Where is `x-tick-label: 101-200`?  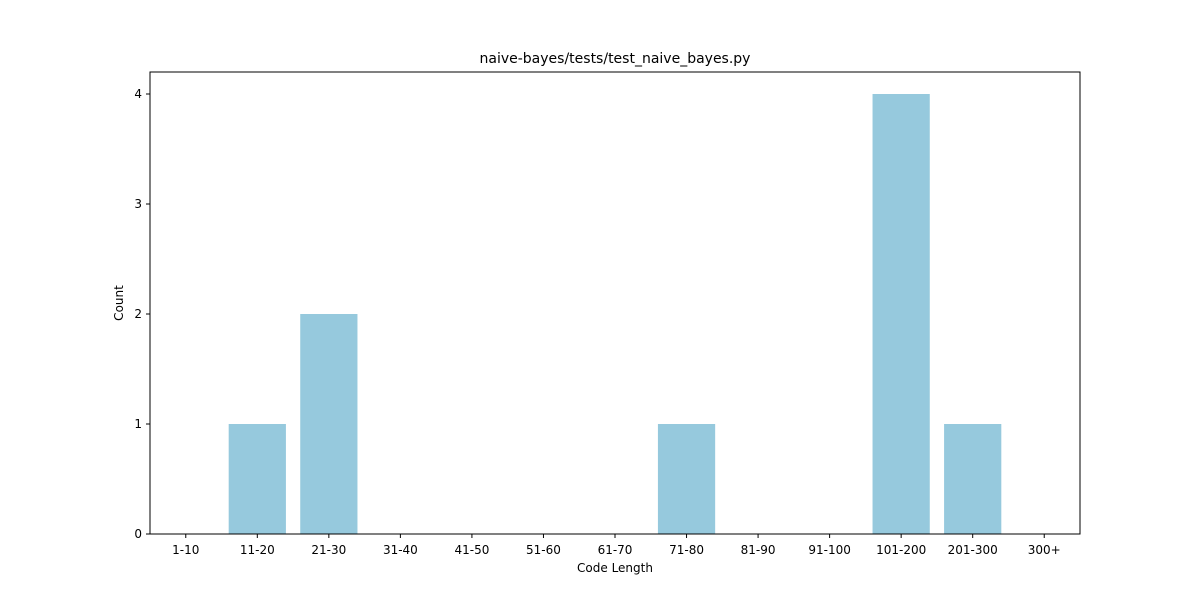
x-tick-label: 101-200 is located at coordinates (901, 550).